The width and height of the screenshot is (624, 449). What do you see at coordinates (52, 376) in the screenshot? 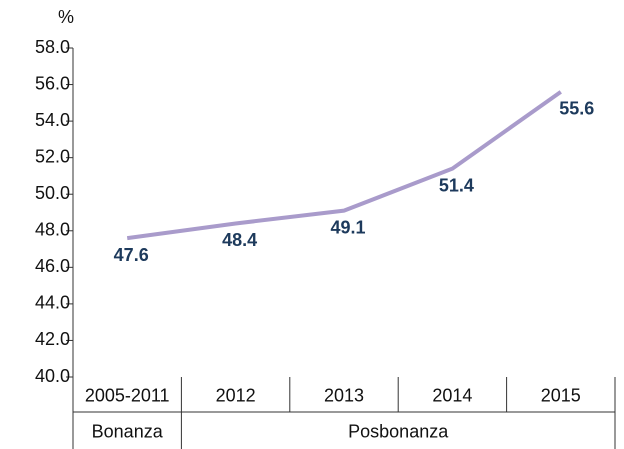
I see `y-tick-label: 40.0` at bounding box center [52, 376].